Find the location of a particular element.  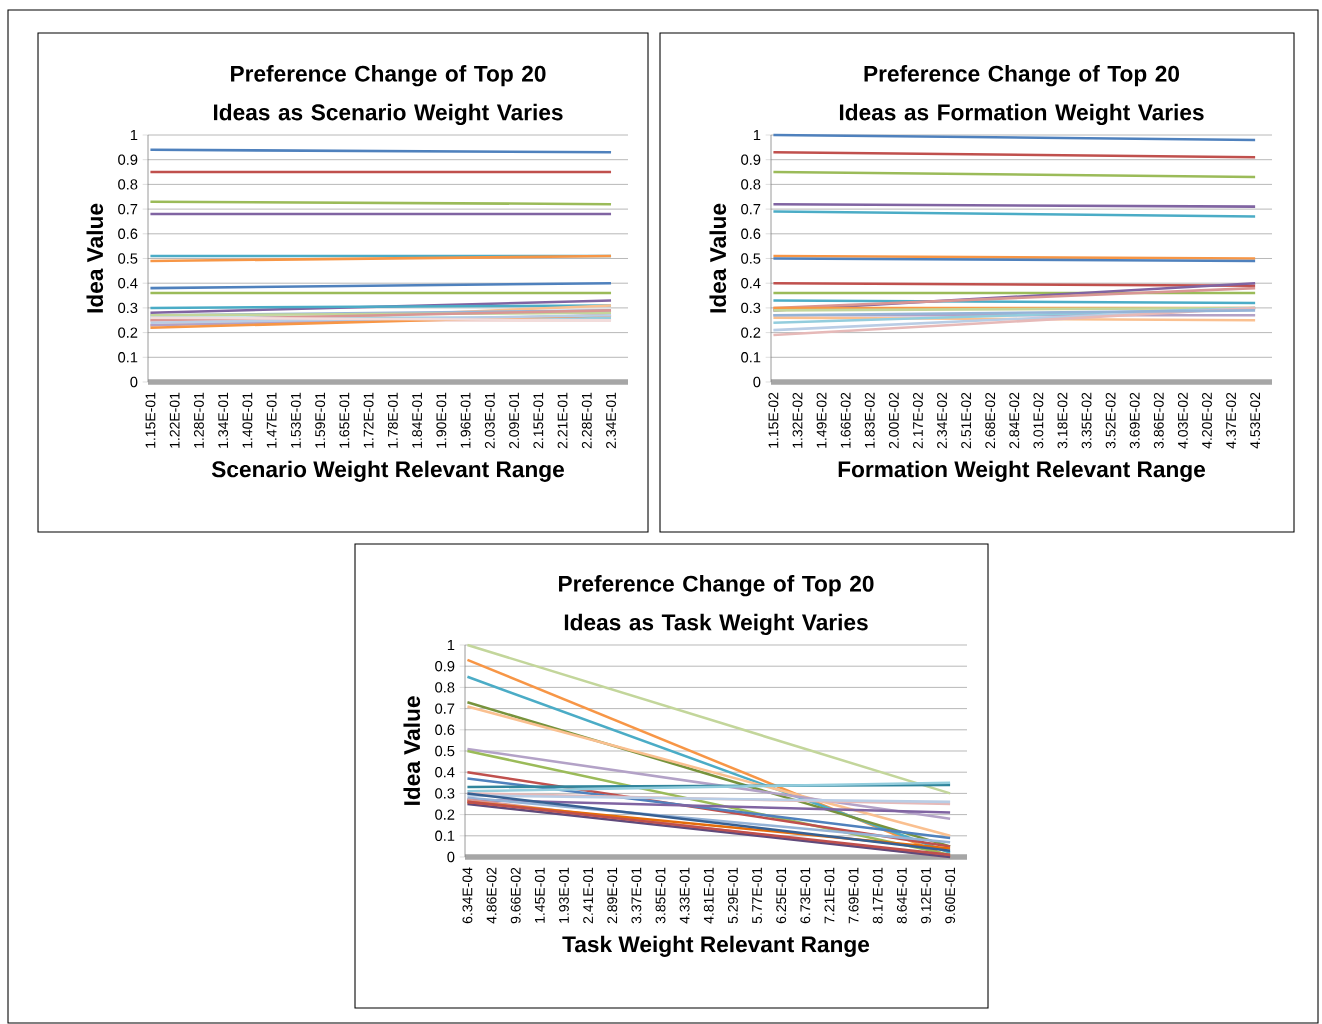

x-tick-label: 3.01E-02 is located at coordinates (1038, 420).